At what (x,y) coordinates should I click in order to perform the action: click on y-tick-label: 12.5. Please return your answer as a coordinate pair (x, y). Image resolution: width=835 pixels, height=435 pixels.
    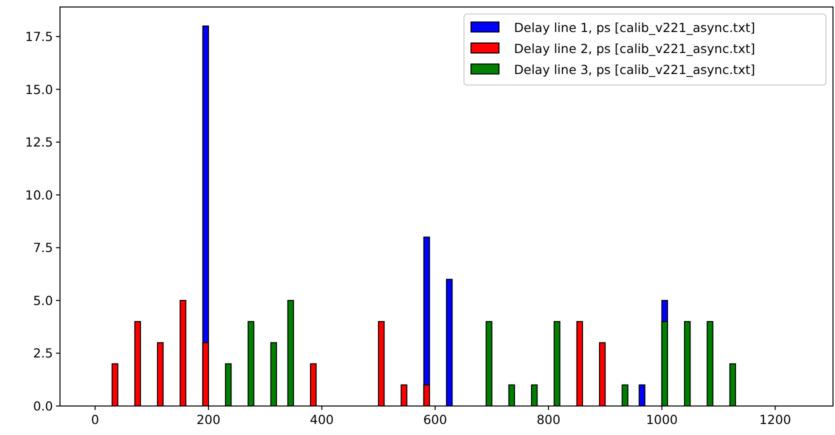
    Looking at the image, I should click on (39, 142).